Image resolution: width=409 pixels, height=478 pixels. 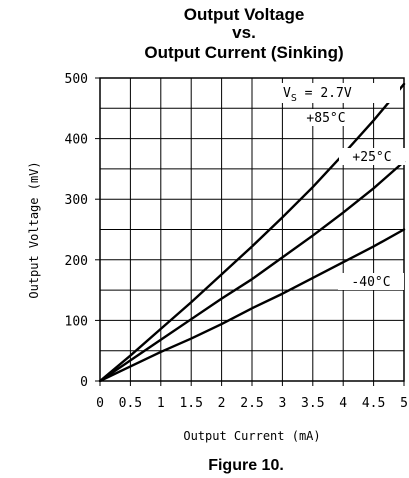 What do you see at coordinates (76, 321) in the screenshot?
I see `y-tick-label-1: 100` at bounding box center [76, 321].